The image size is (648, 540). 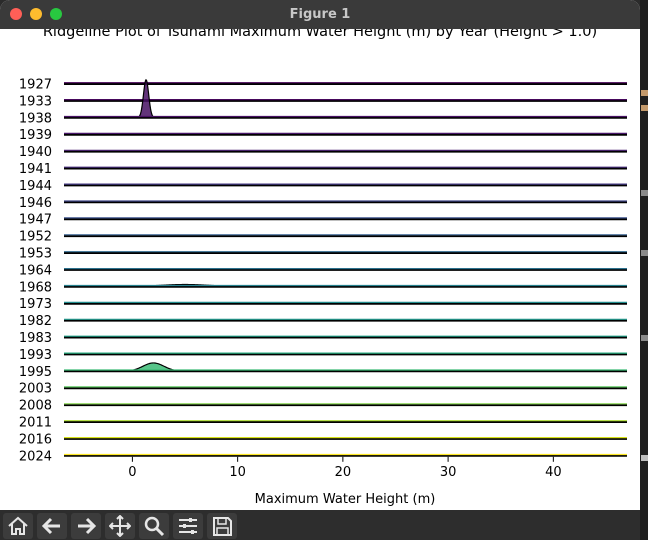 What do you see at coordinates (16, 14) in the screenshot?
I see `close-window-button` at bounding box center [16, 14].